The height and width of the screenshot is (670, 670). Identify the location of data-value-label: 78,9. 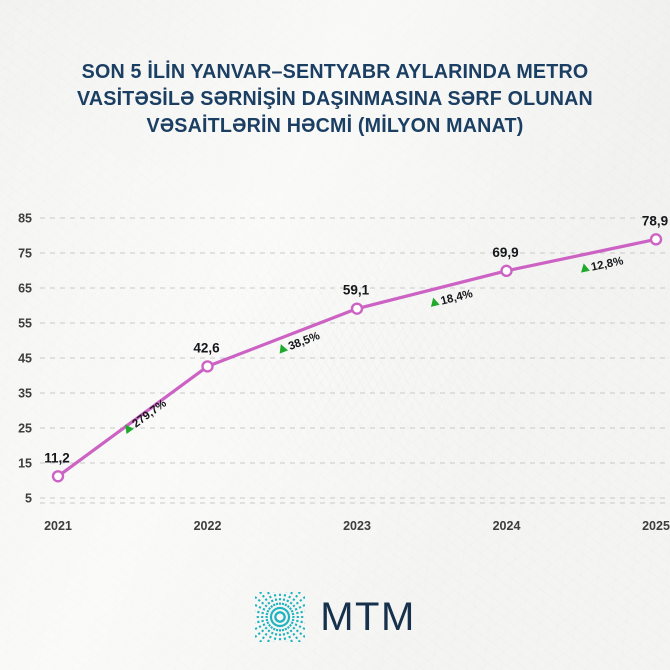
(655, 220).